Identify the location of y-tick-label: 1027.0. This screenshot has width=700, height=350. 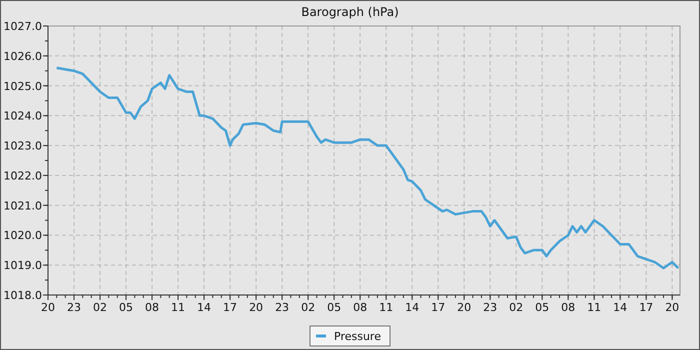
(23, 26).